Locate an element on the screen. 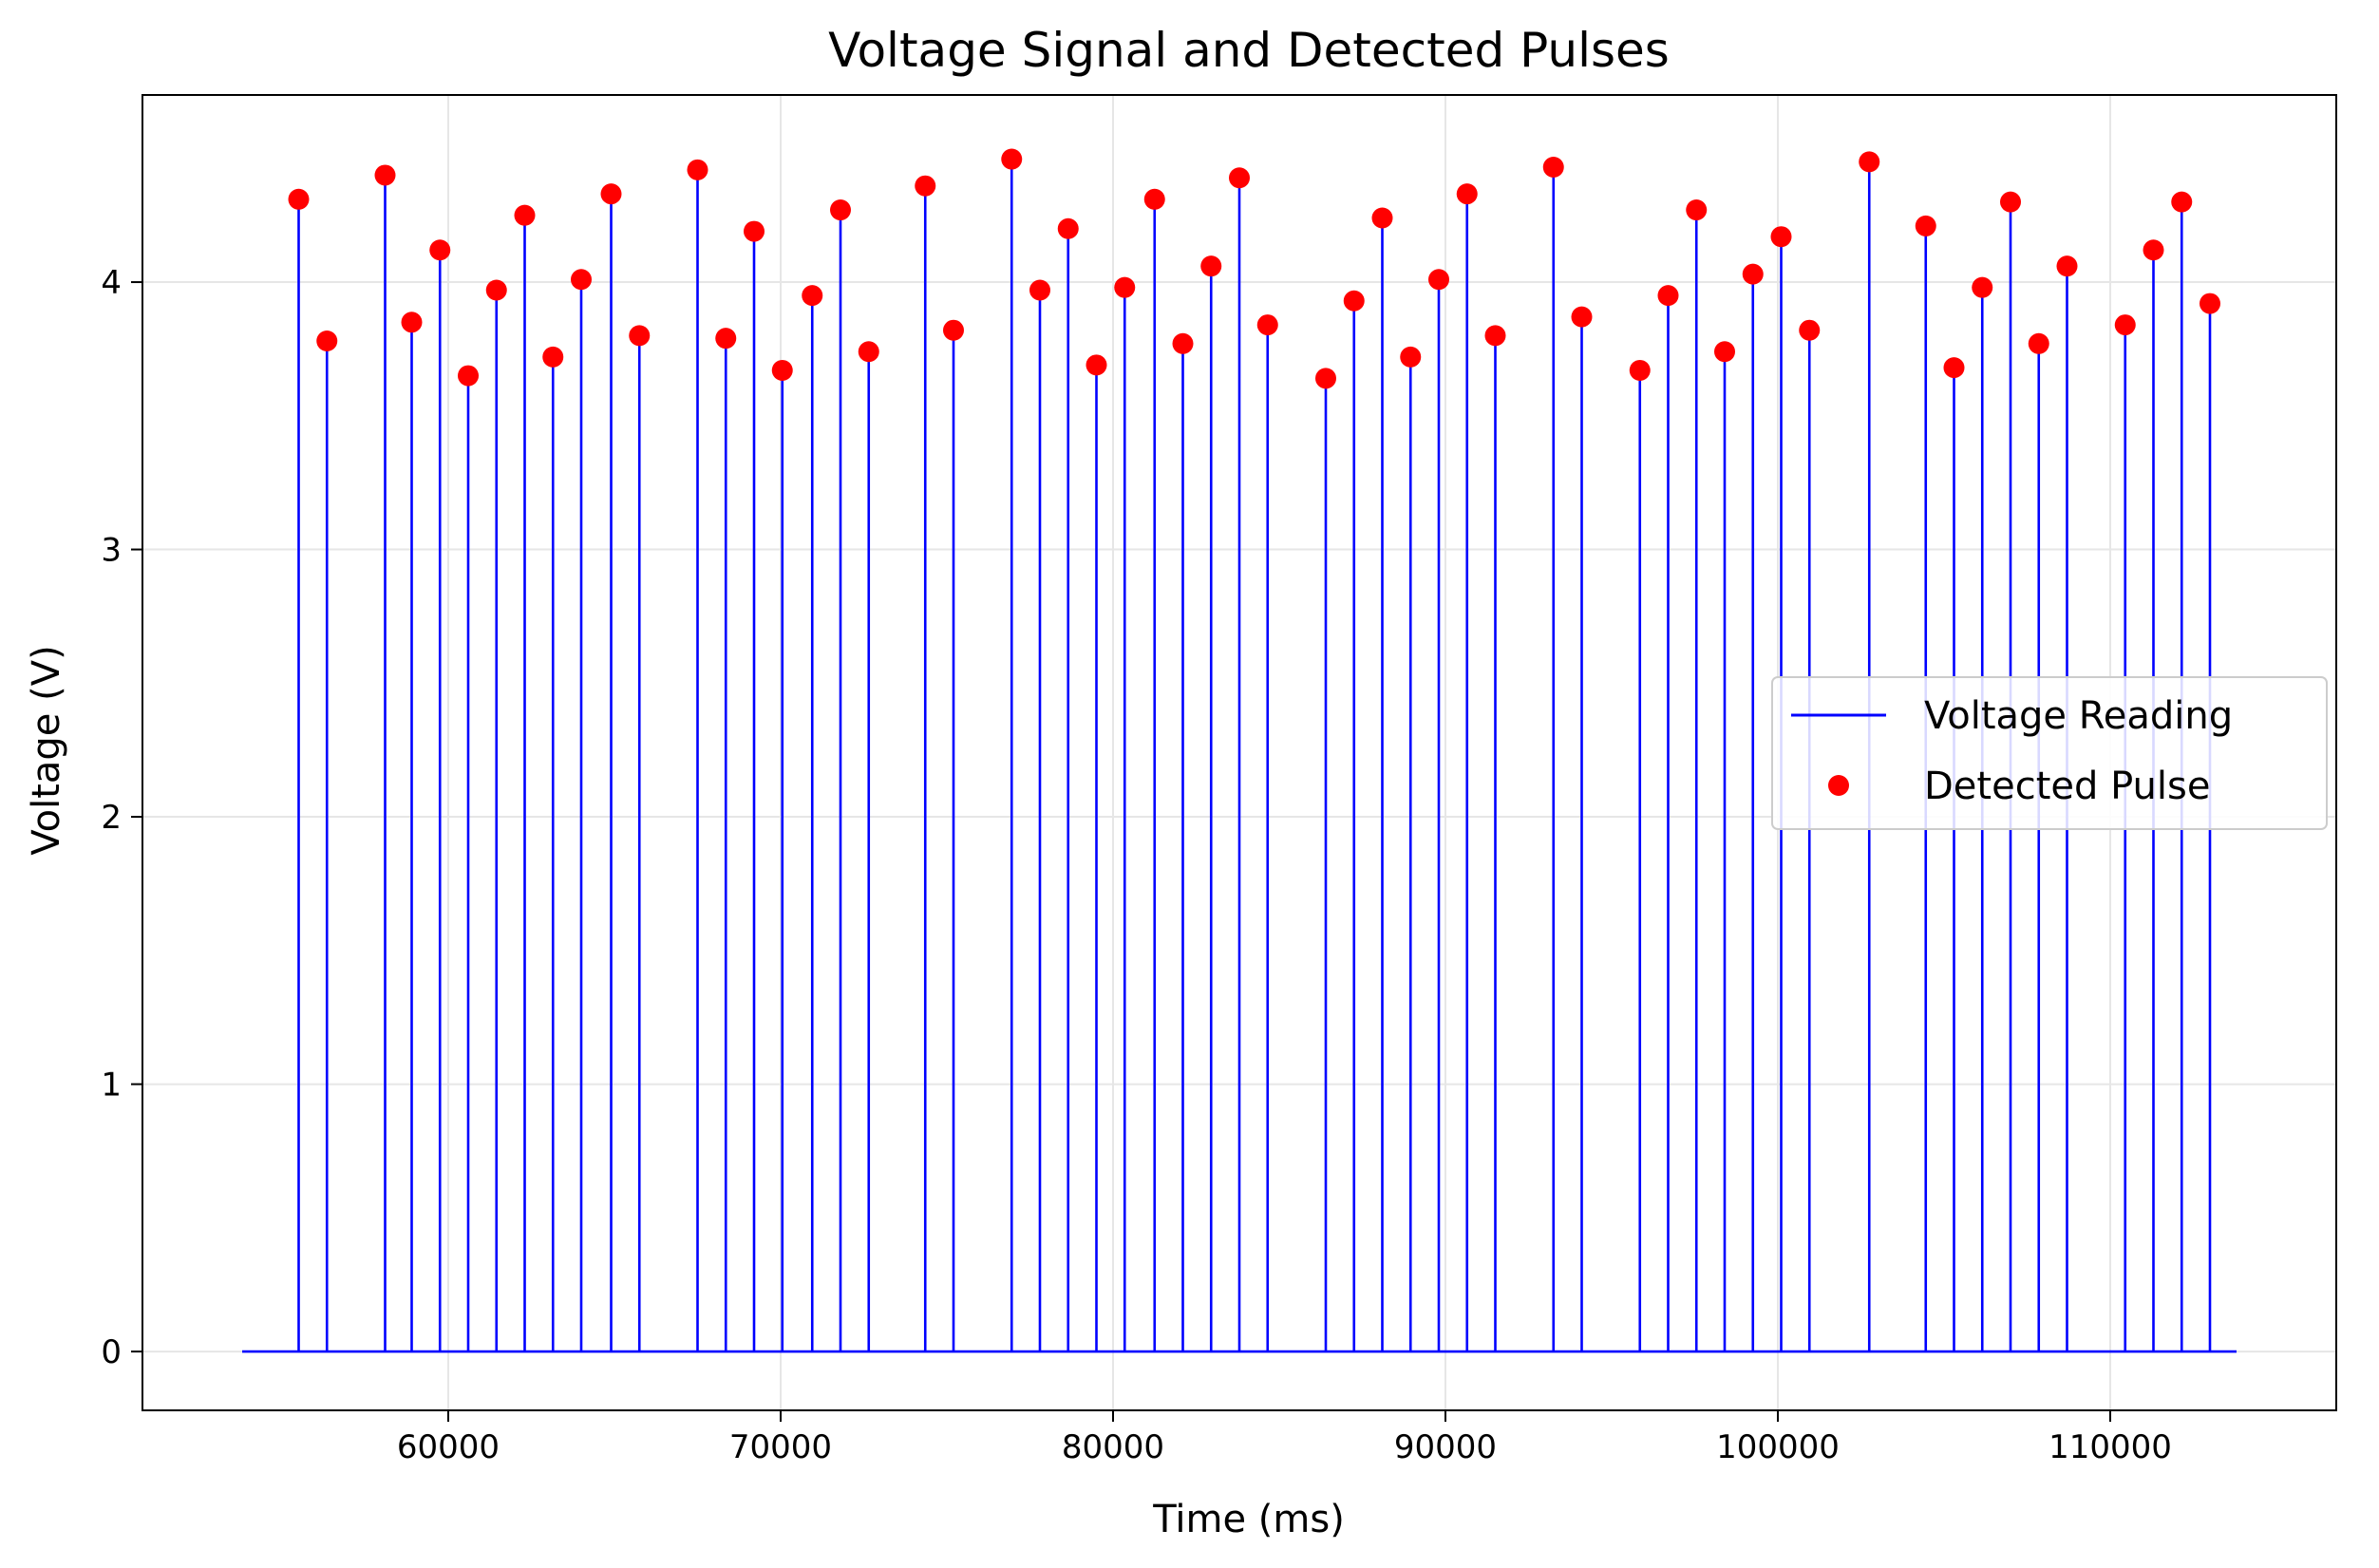 The height and width of the screenshot is (1568, 2379). x-tick-label: 90000 is located at coordinates (1445, 1447).